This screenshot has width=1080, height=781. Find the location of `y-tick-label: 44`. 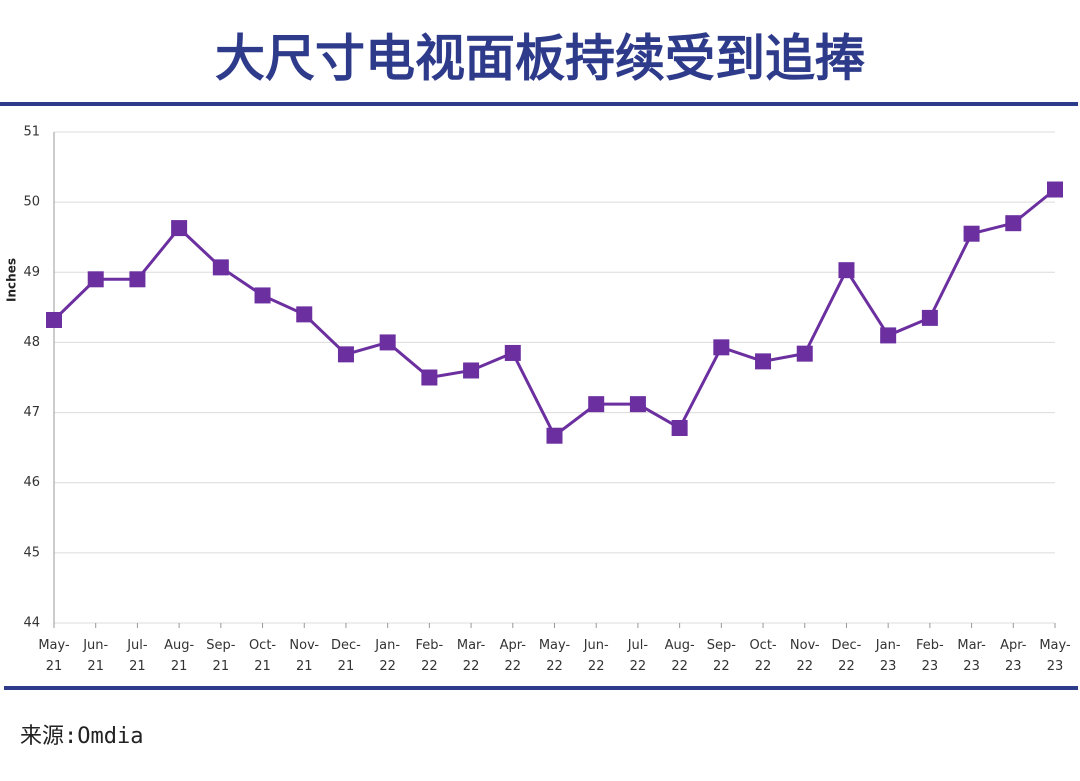

y-tick-label: 44 is located at coordinates (31, 623).